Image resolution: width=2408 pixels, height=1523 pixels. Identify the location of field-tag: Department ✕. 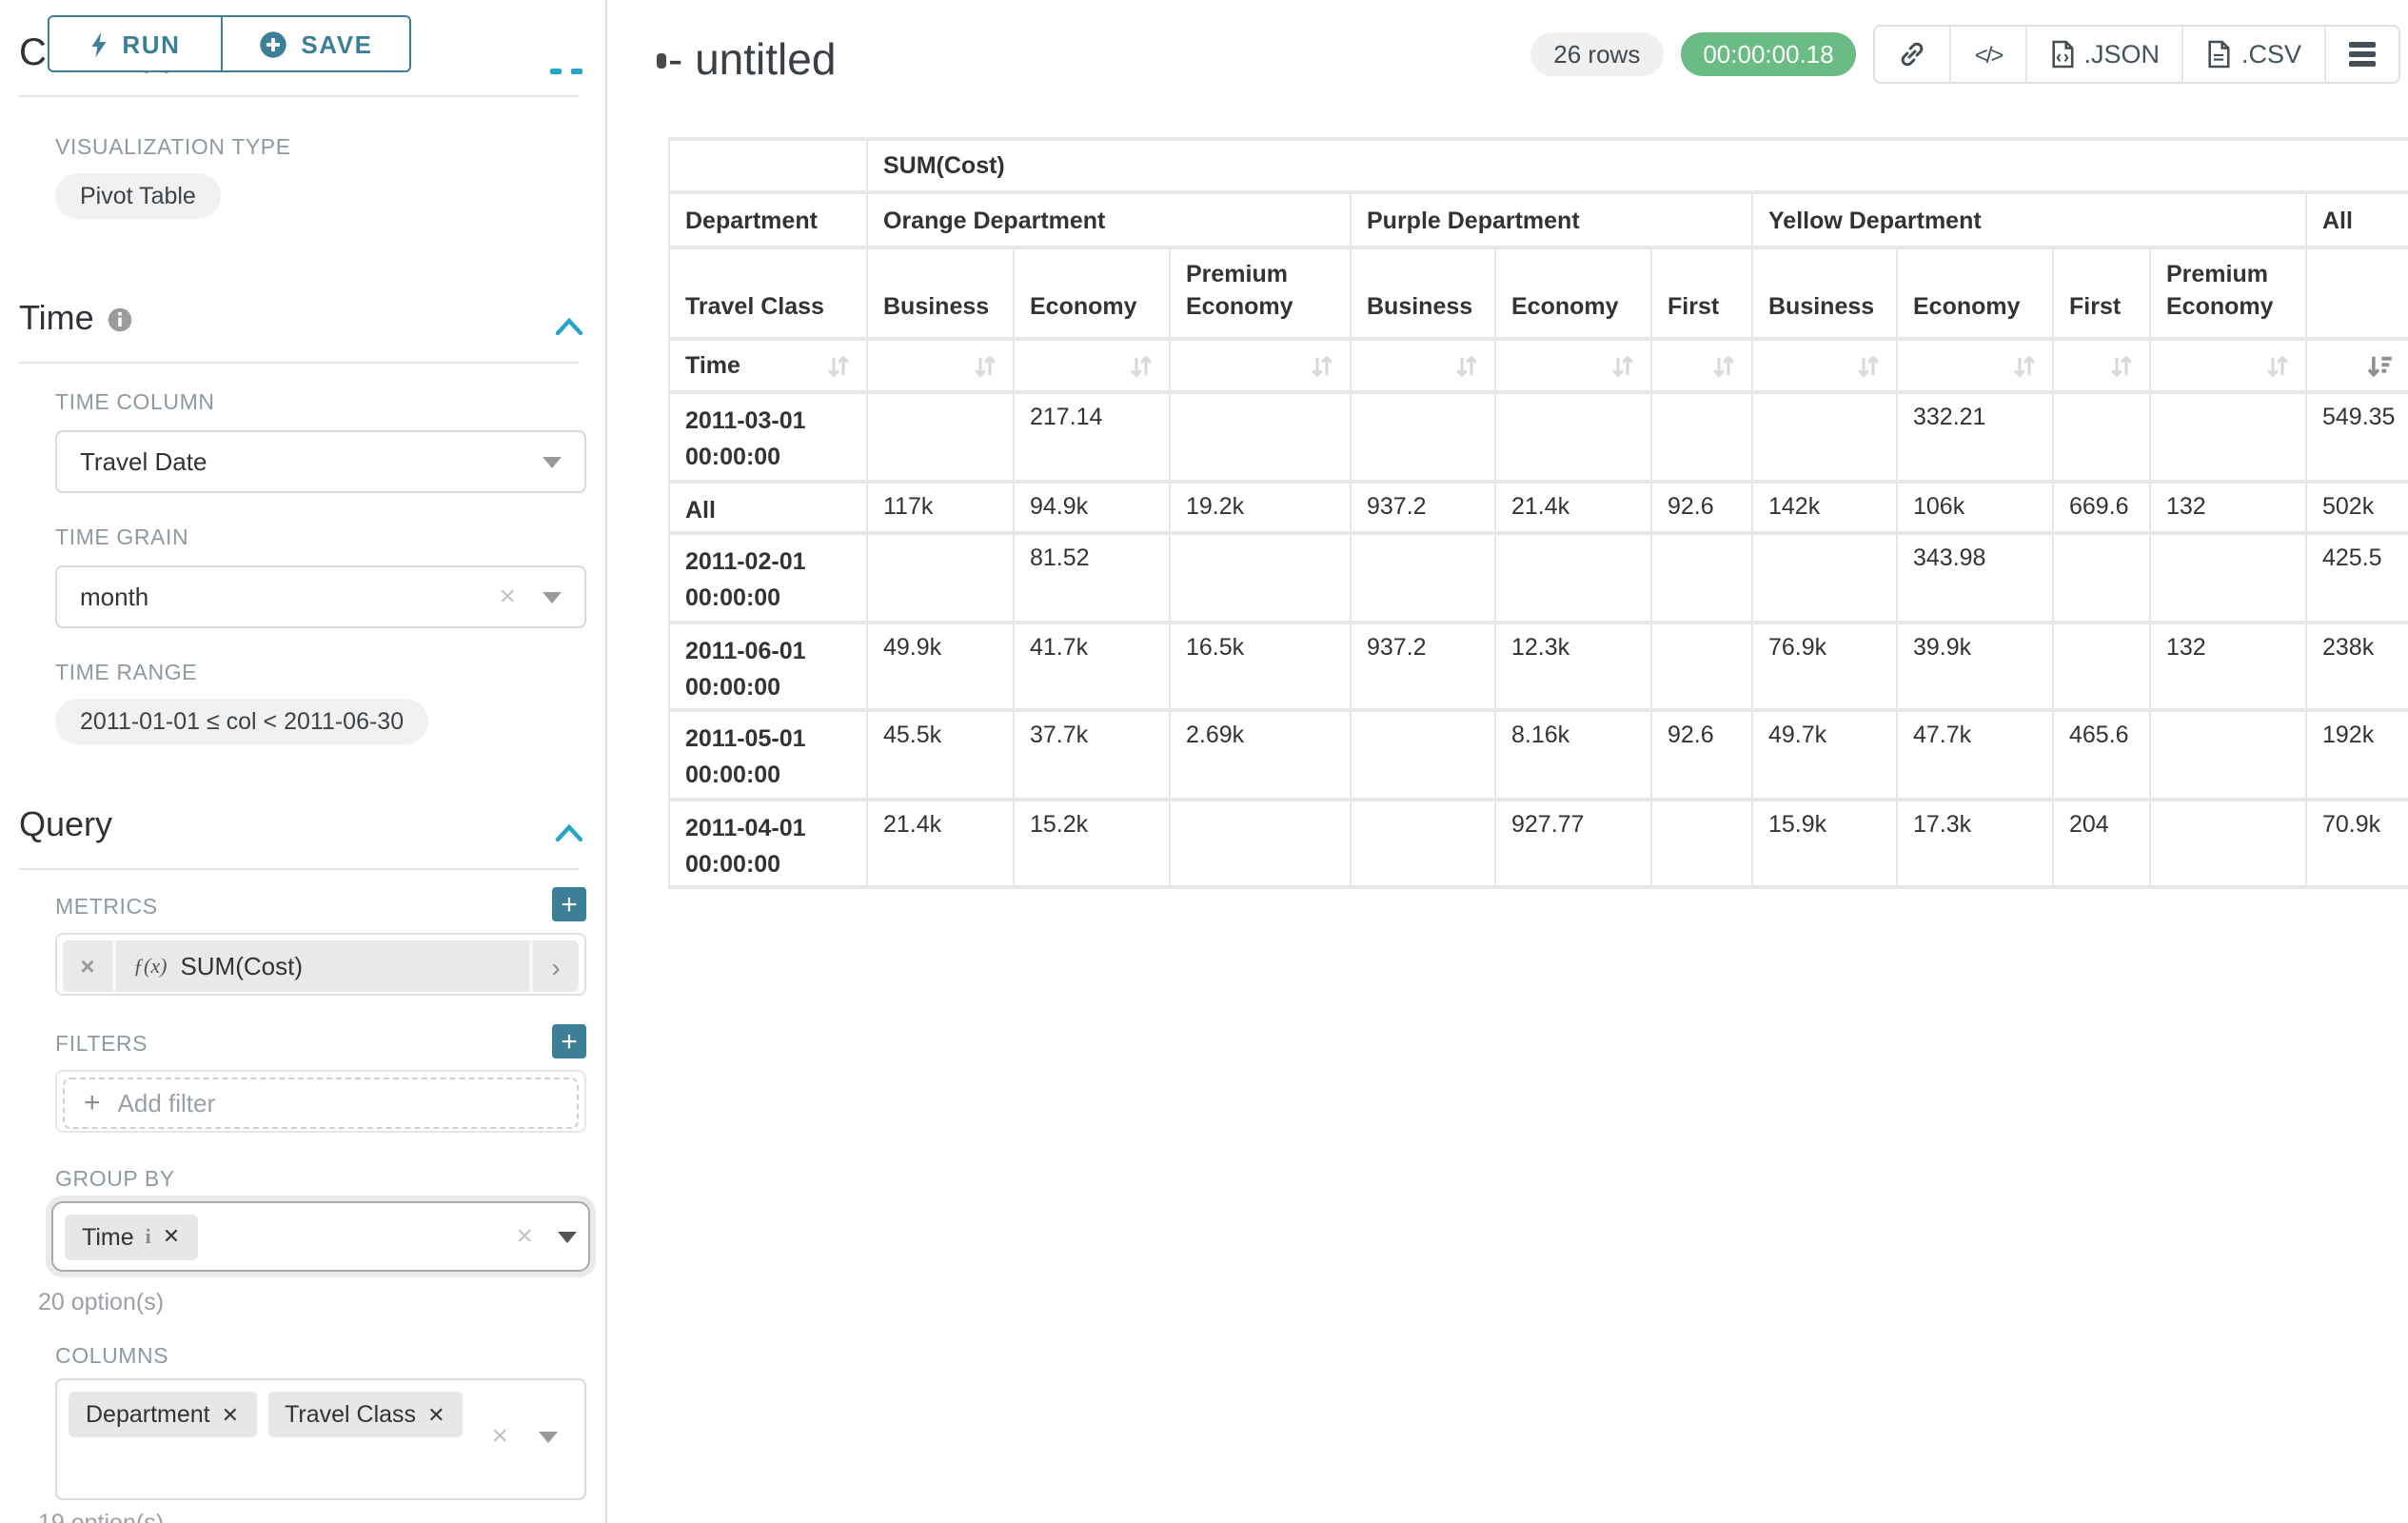
(163, 1415).